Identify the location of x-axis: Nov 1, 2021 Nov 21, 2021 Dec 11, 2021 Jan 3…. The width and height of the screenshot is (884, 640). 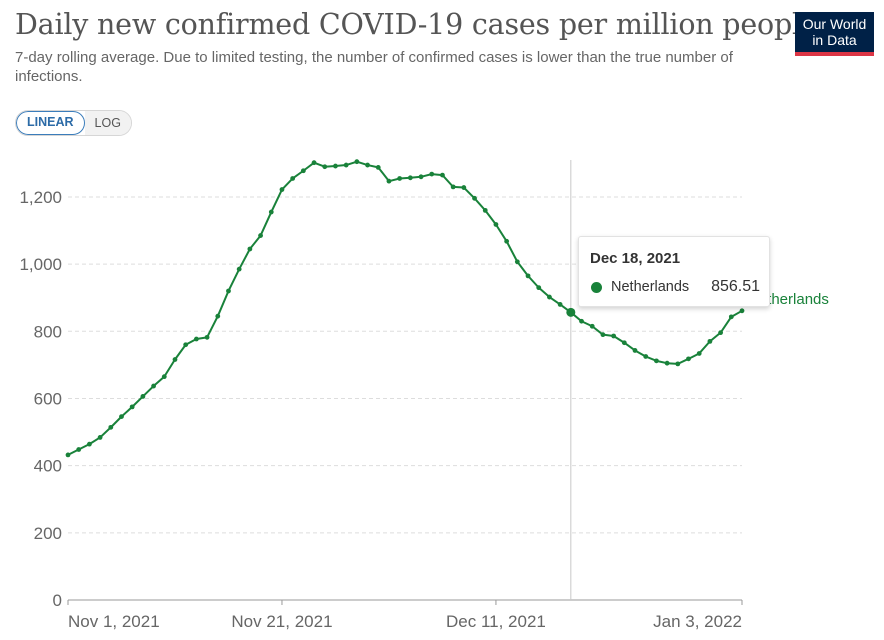
(405, 615).